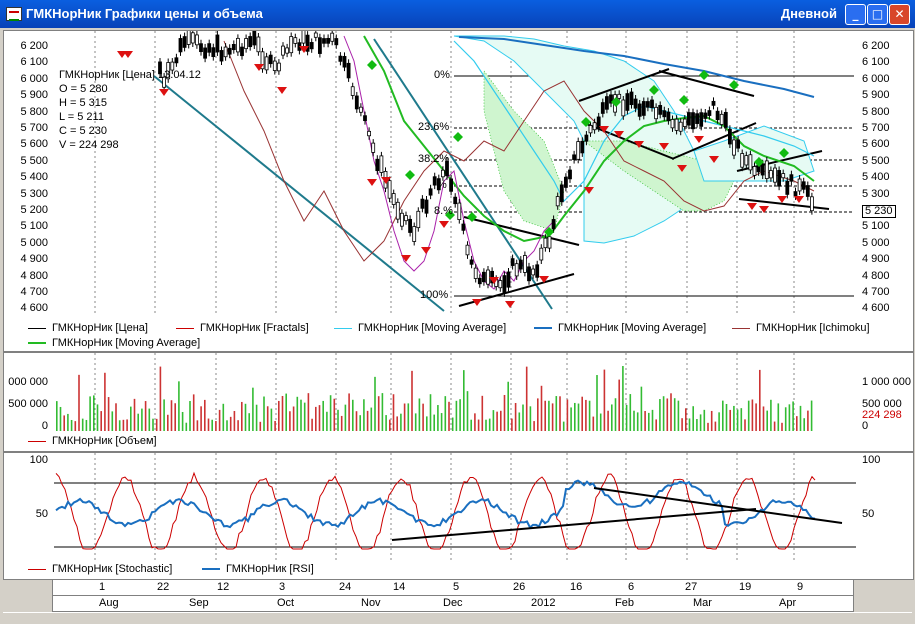 This screenshot has height=624, width=915. What do you see at coordinates (34, 226) in the screenshot?
I see `price-left-tick: 5 100` at bounding box center [34, 226].